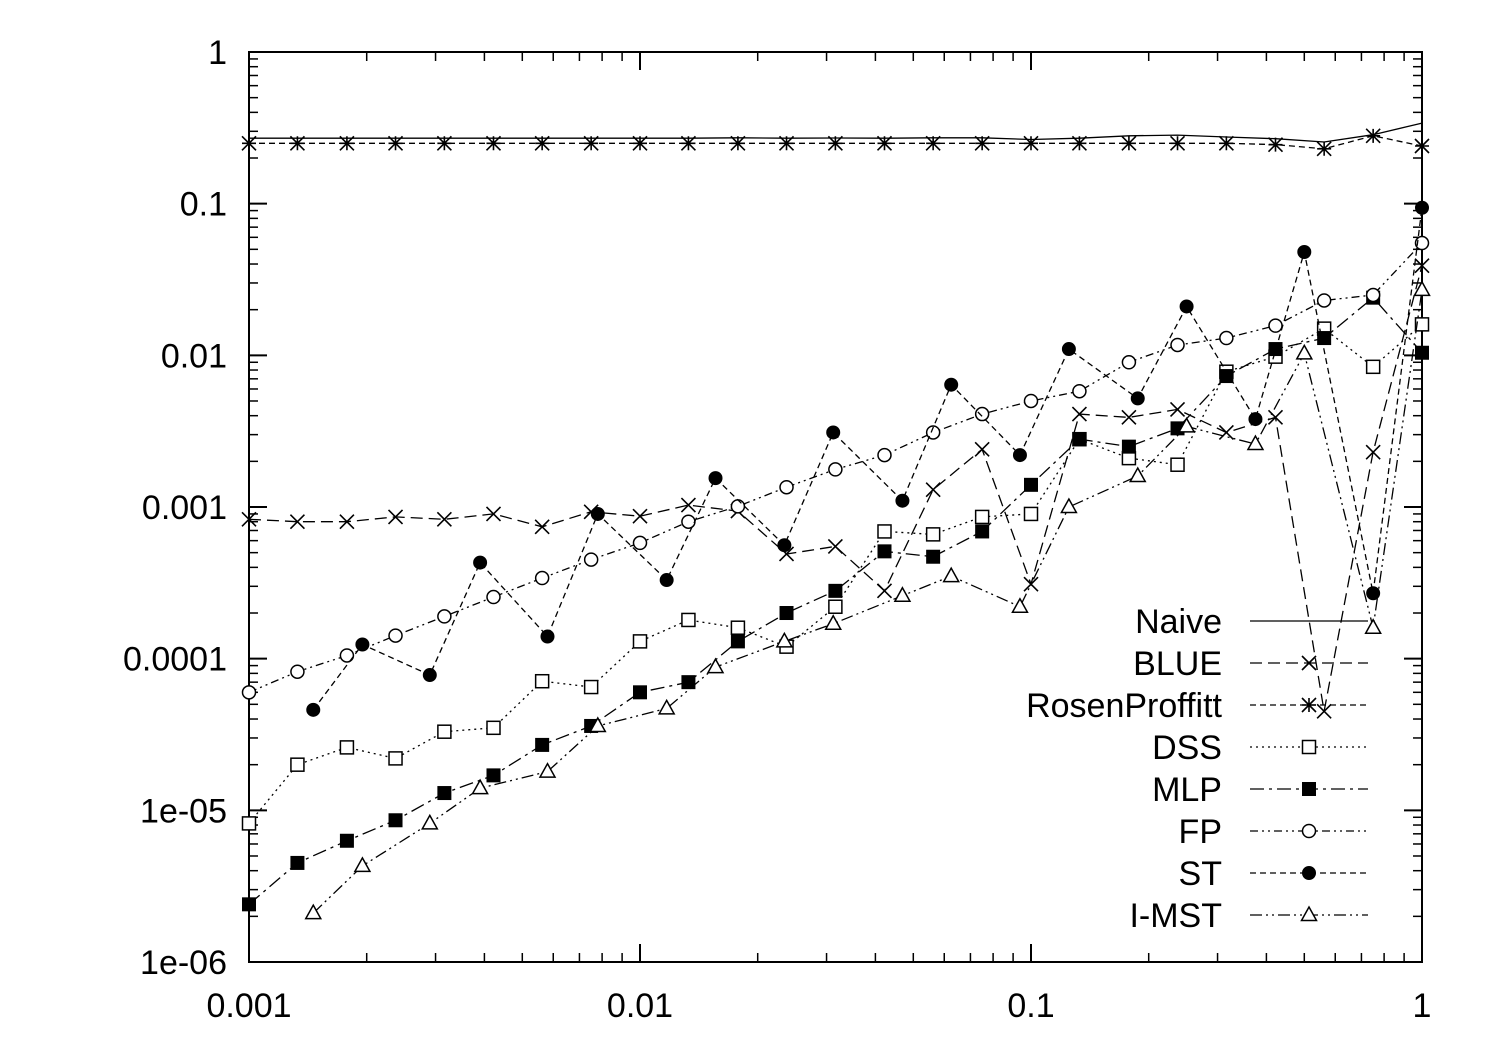 This screenshot has height=1050, width=1500. Describe the element at coordinates (1178, 622) in the screenshot. I see `legend-label-naive: Naive` at that location.